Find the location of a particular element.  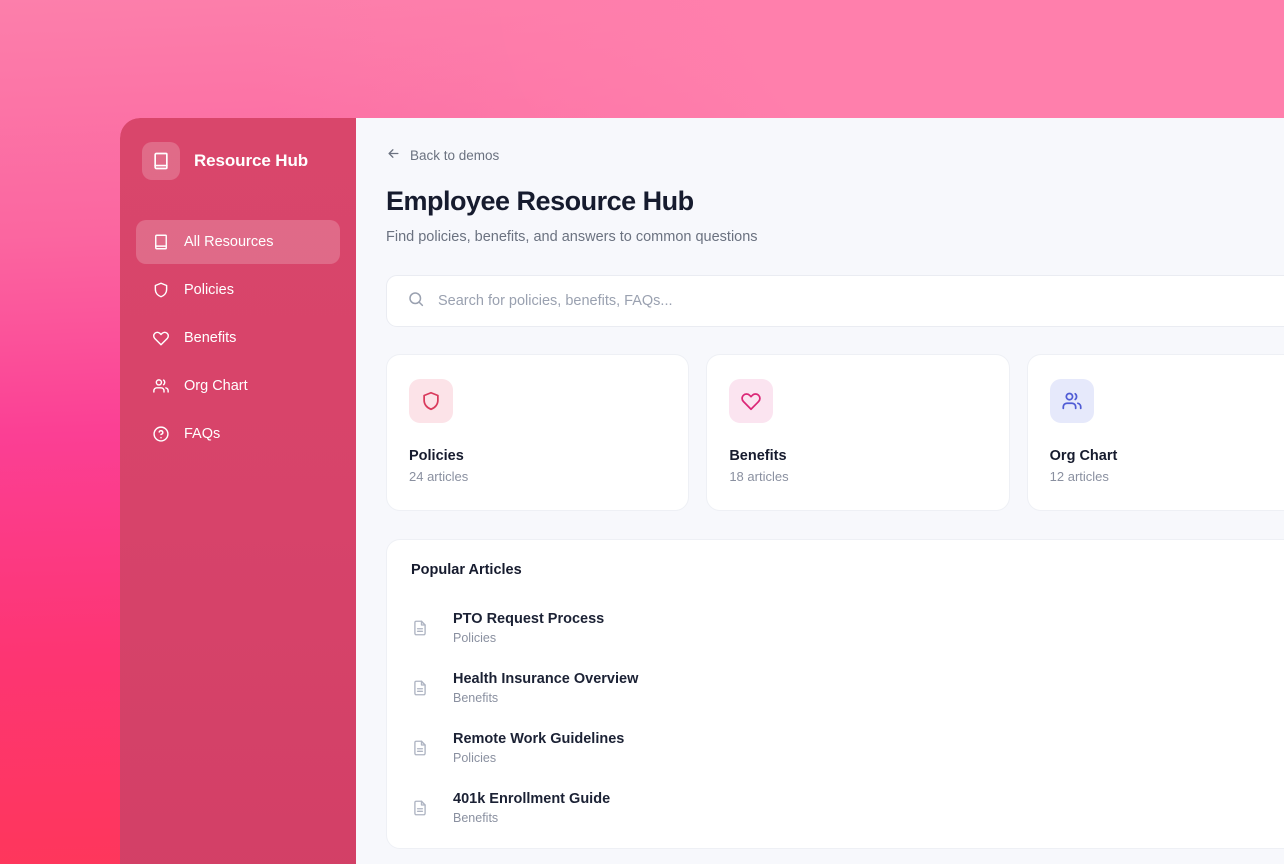

sidebar-item-faqs: FAQs is located at coordinates (238, 434).